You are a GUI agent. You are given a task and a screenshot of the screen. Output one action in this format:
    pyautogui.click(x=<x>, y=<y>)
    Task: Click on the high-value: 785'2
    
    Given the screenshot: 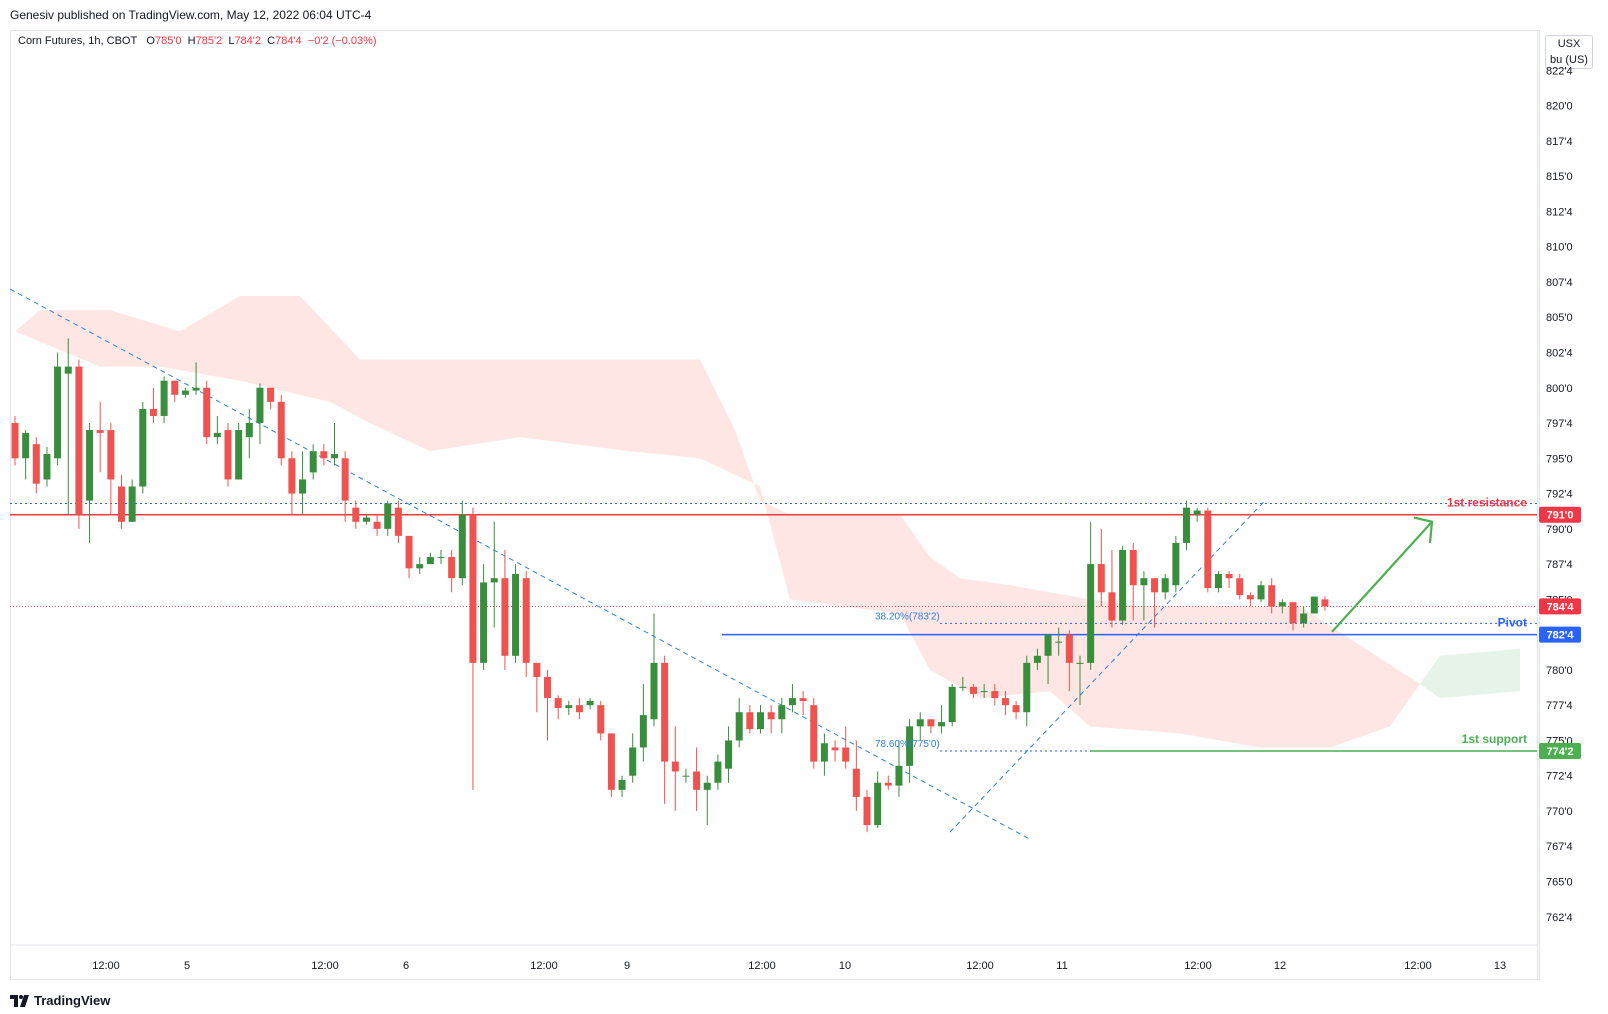 What is the action you would take?
    pyautogui.click(x=209, y=41)
    